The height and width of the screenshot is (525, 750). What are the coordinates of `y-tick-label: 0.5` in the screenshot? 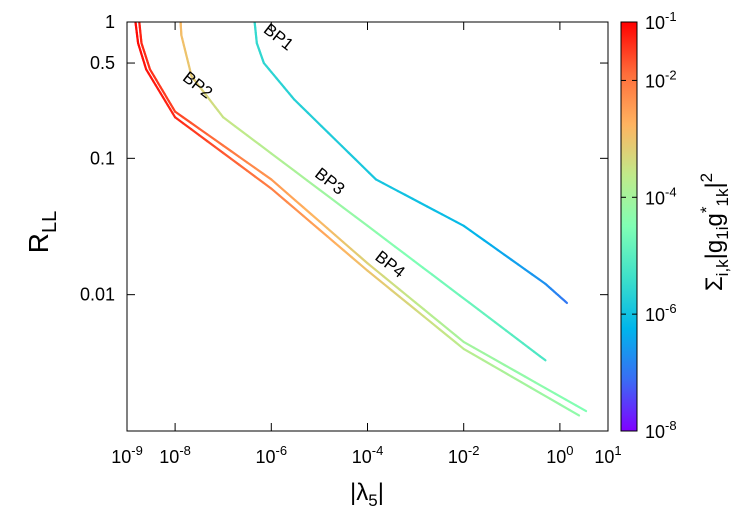 It's located at (102, 63).